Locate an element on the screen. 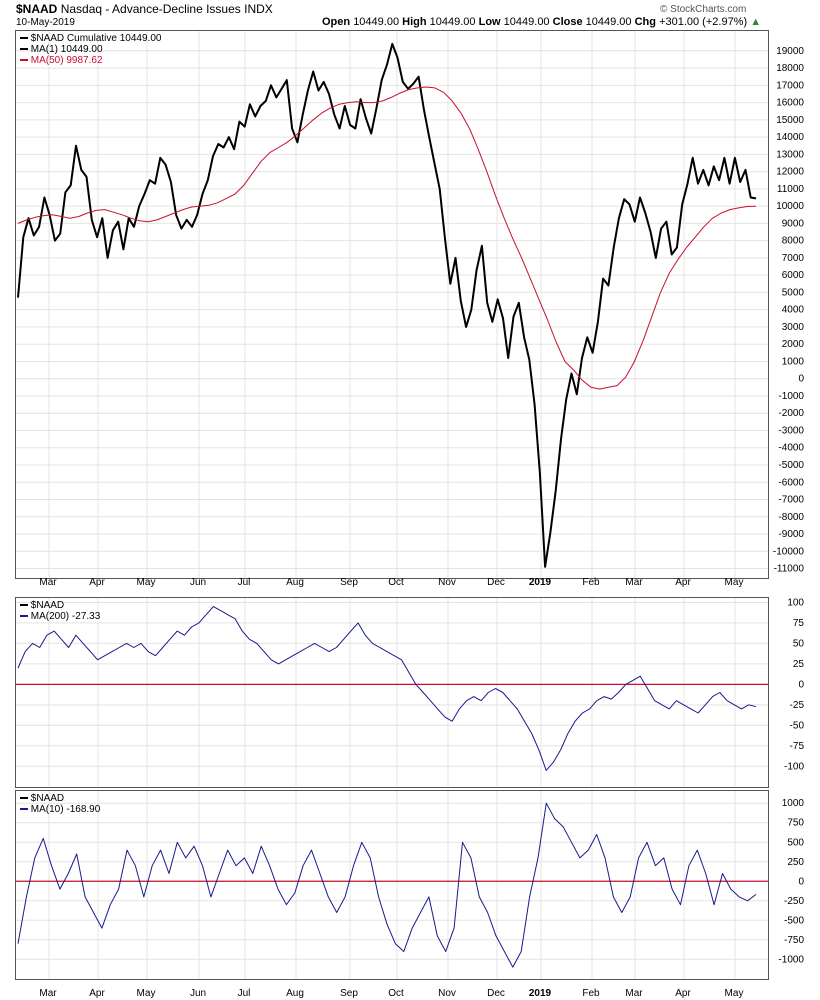  legend-item-ma200: MA(200) -27.33 is located at coordinates (60, 616).